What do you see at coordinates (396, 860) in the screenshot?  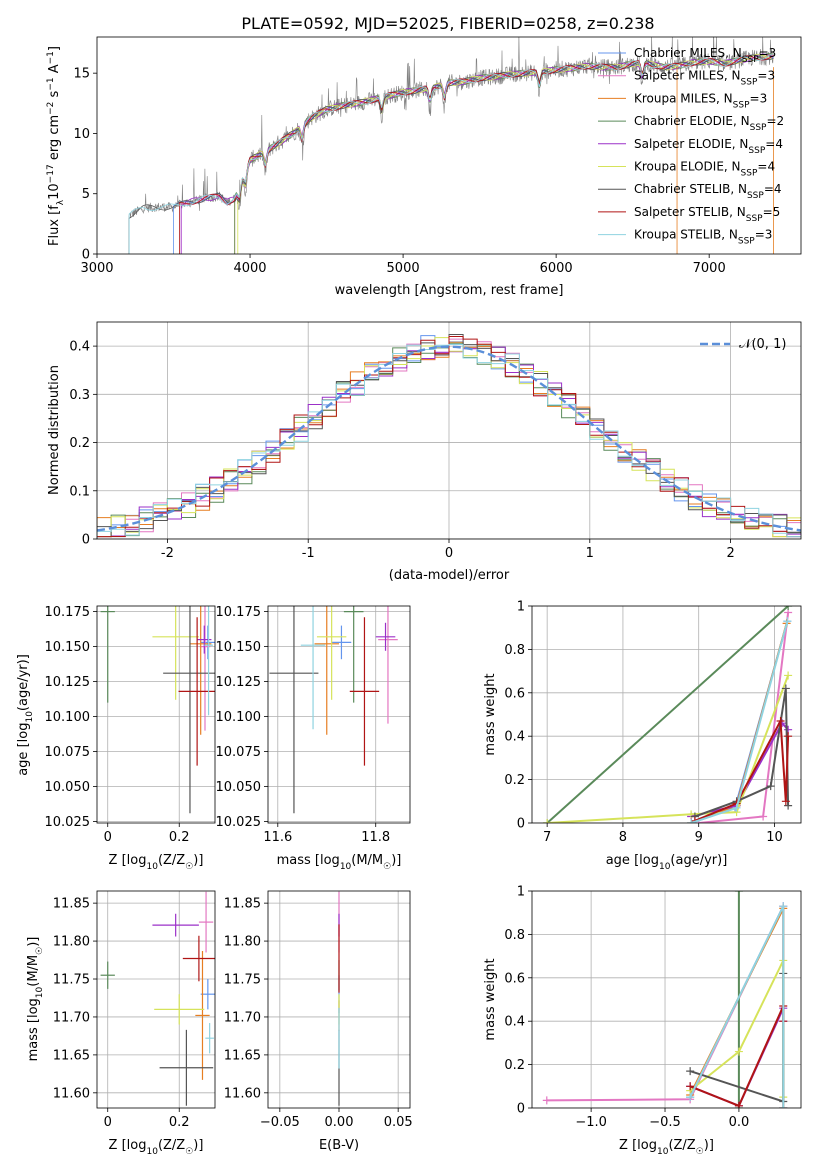 I see `age_vs_mass-xlabel-part: )]` at bounding box center [396, 860].